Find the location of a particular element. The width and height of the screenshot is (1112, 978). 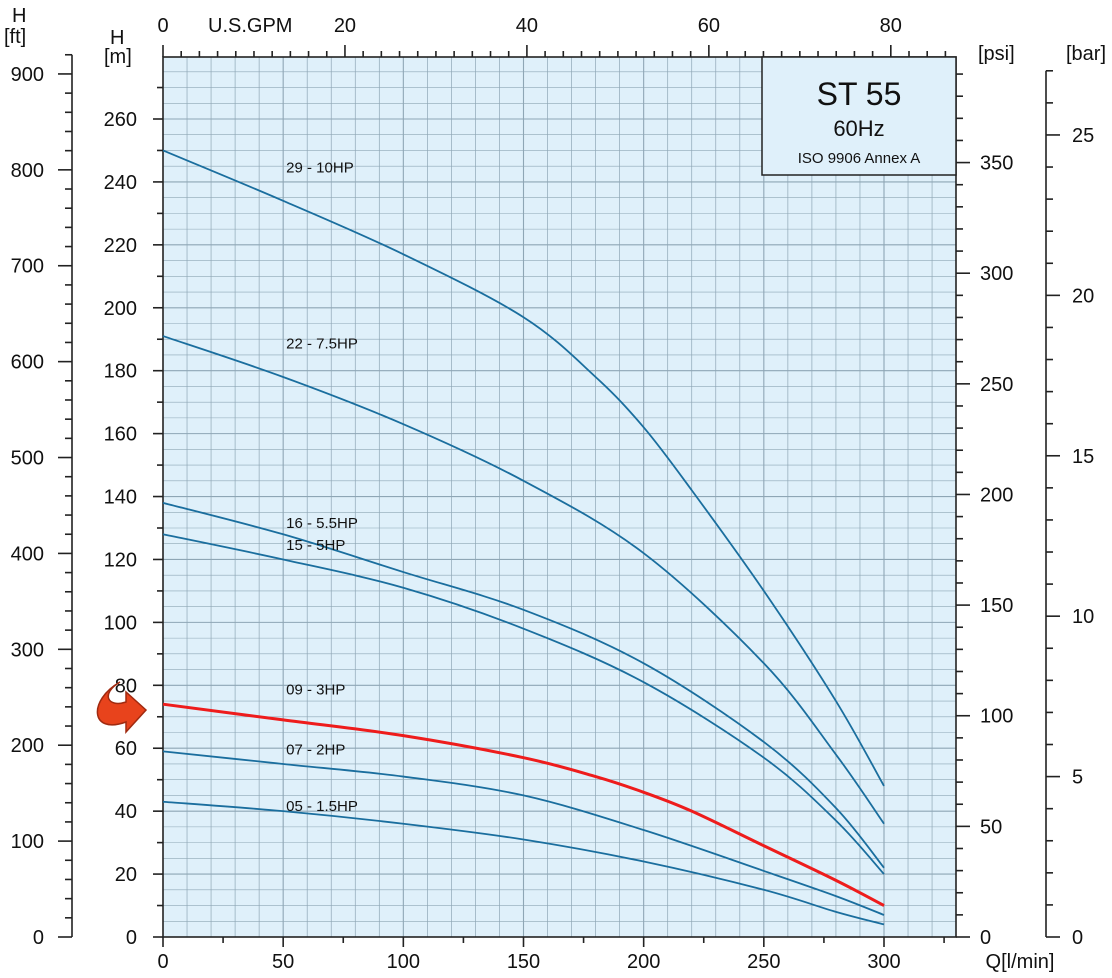

gpm-axis-tick-label: 20 is located at coordinates (345, 26).